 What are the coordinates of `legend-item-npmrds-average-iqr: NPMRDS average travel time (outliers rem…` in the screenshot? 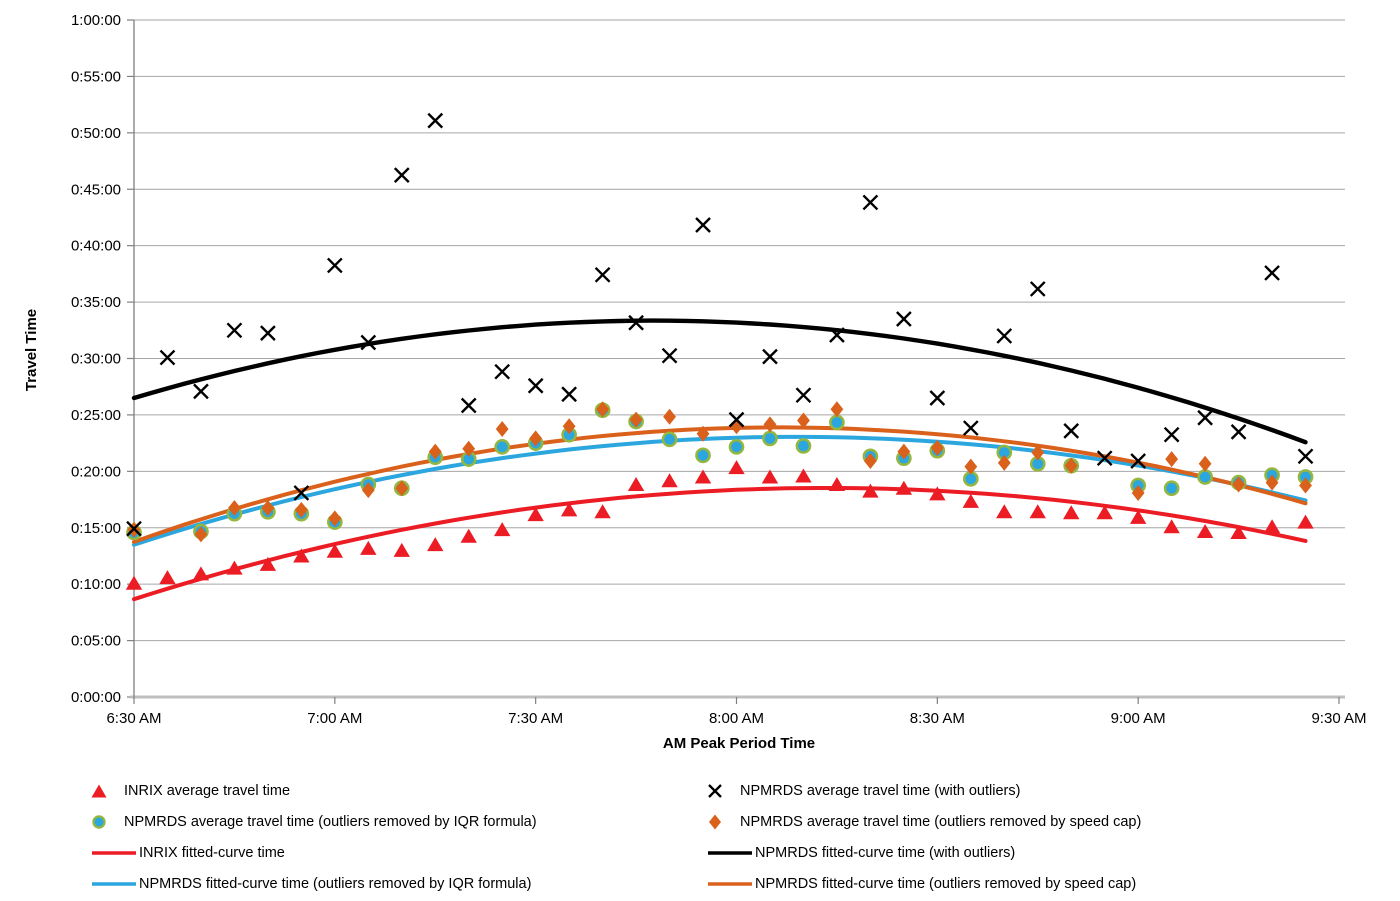 It's located at (309, 822).